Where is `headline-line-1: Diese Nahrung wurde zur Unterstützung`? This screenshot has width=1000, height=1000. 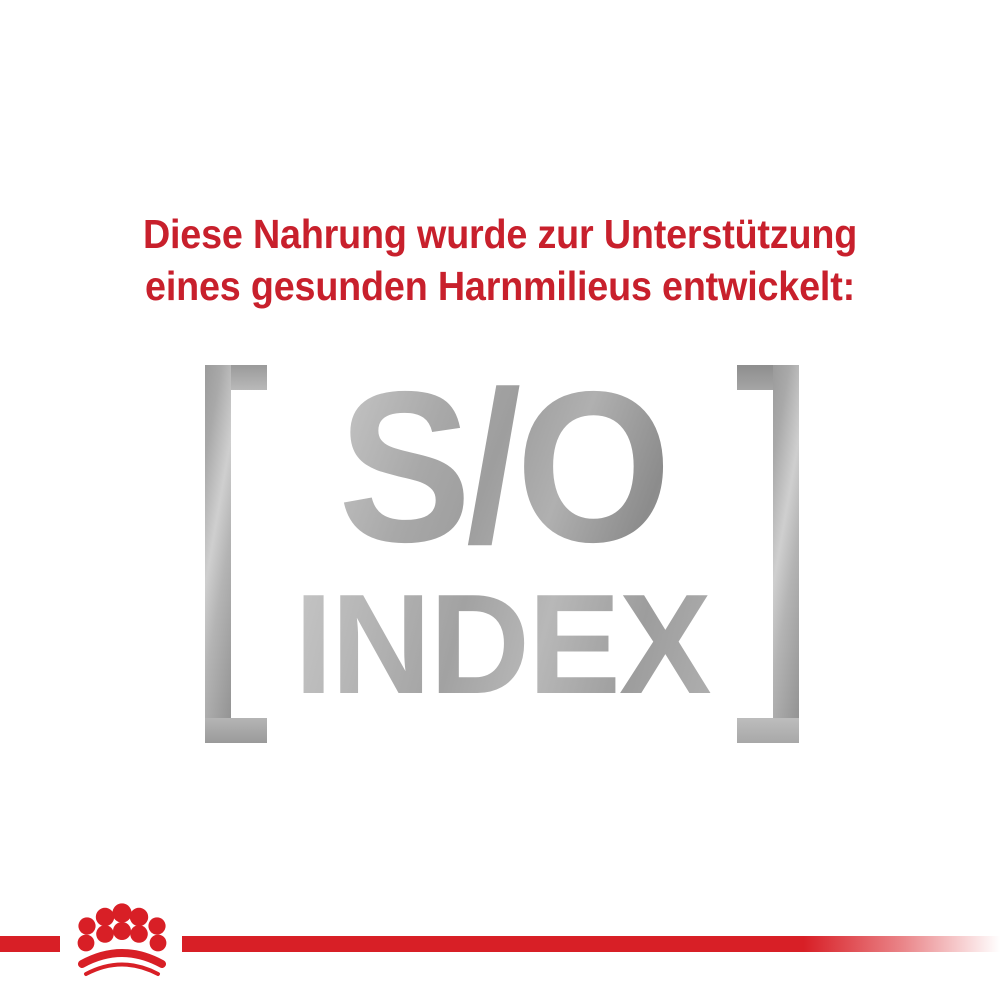 headline-line-1: Diese Nahrung wurde zur Unterstützung is located at coordinates (500, 234).